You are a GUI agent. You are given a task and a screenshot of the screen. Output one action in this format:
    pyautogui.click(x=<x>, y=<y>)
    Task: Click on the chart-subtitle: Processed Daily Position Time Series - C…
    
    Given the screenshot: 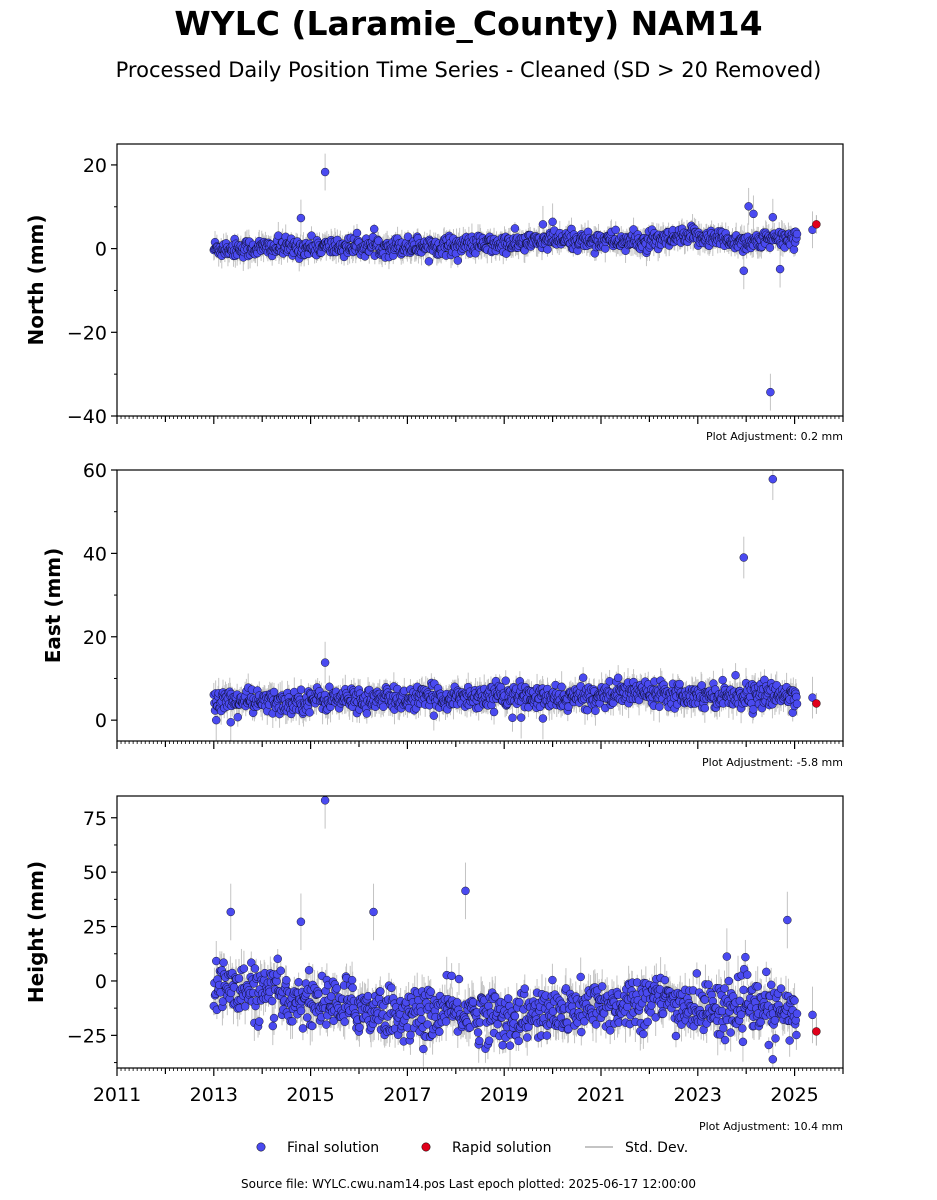 What is the action you would take?
    pyautogui.click(x=468, y=70)
    